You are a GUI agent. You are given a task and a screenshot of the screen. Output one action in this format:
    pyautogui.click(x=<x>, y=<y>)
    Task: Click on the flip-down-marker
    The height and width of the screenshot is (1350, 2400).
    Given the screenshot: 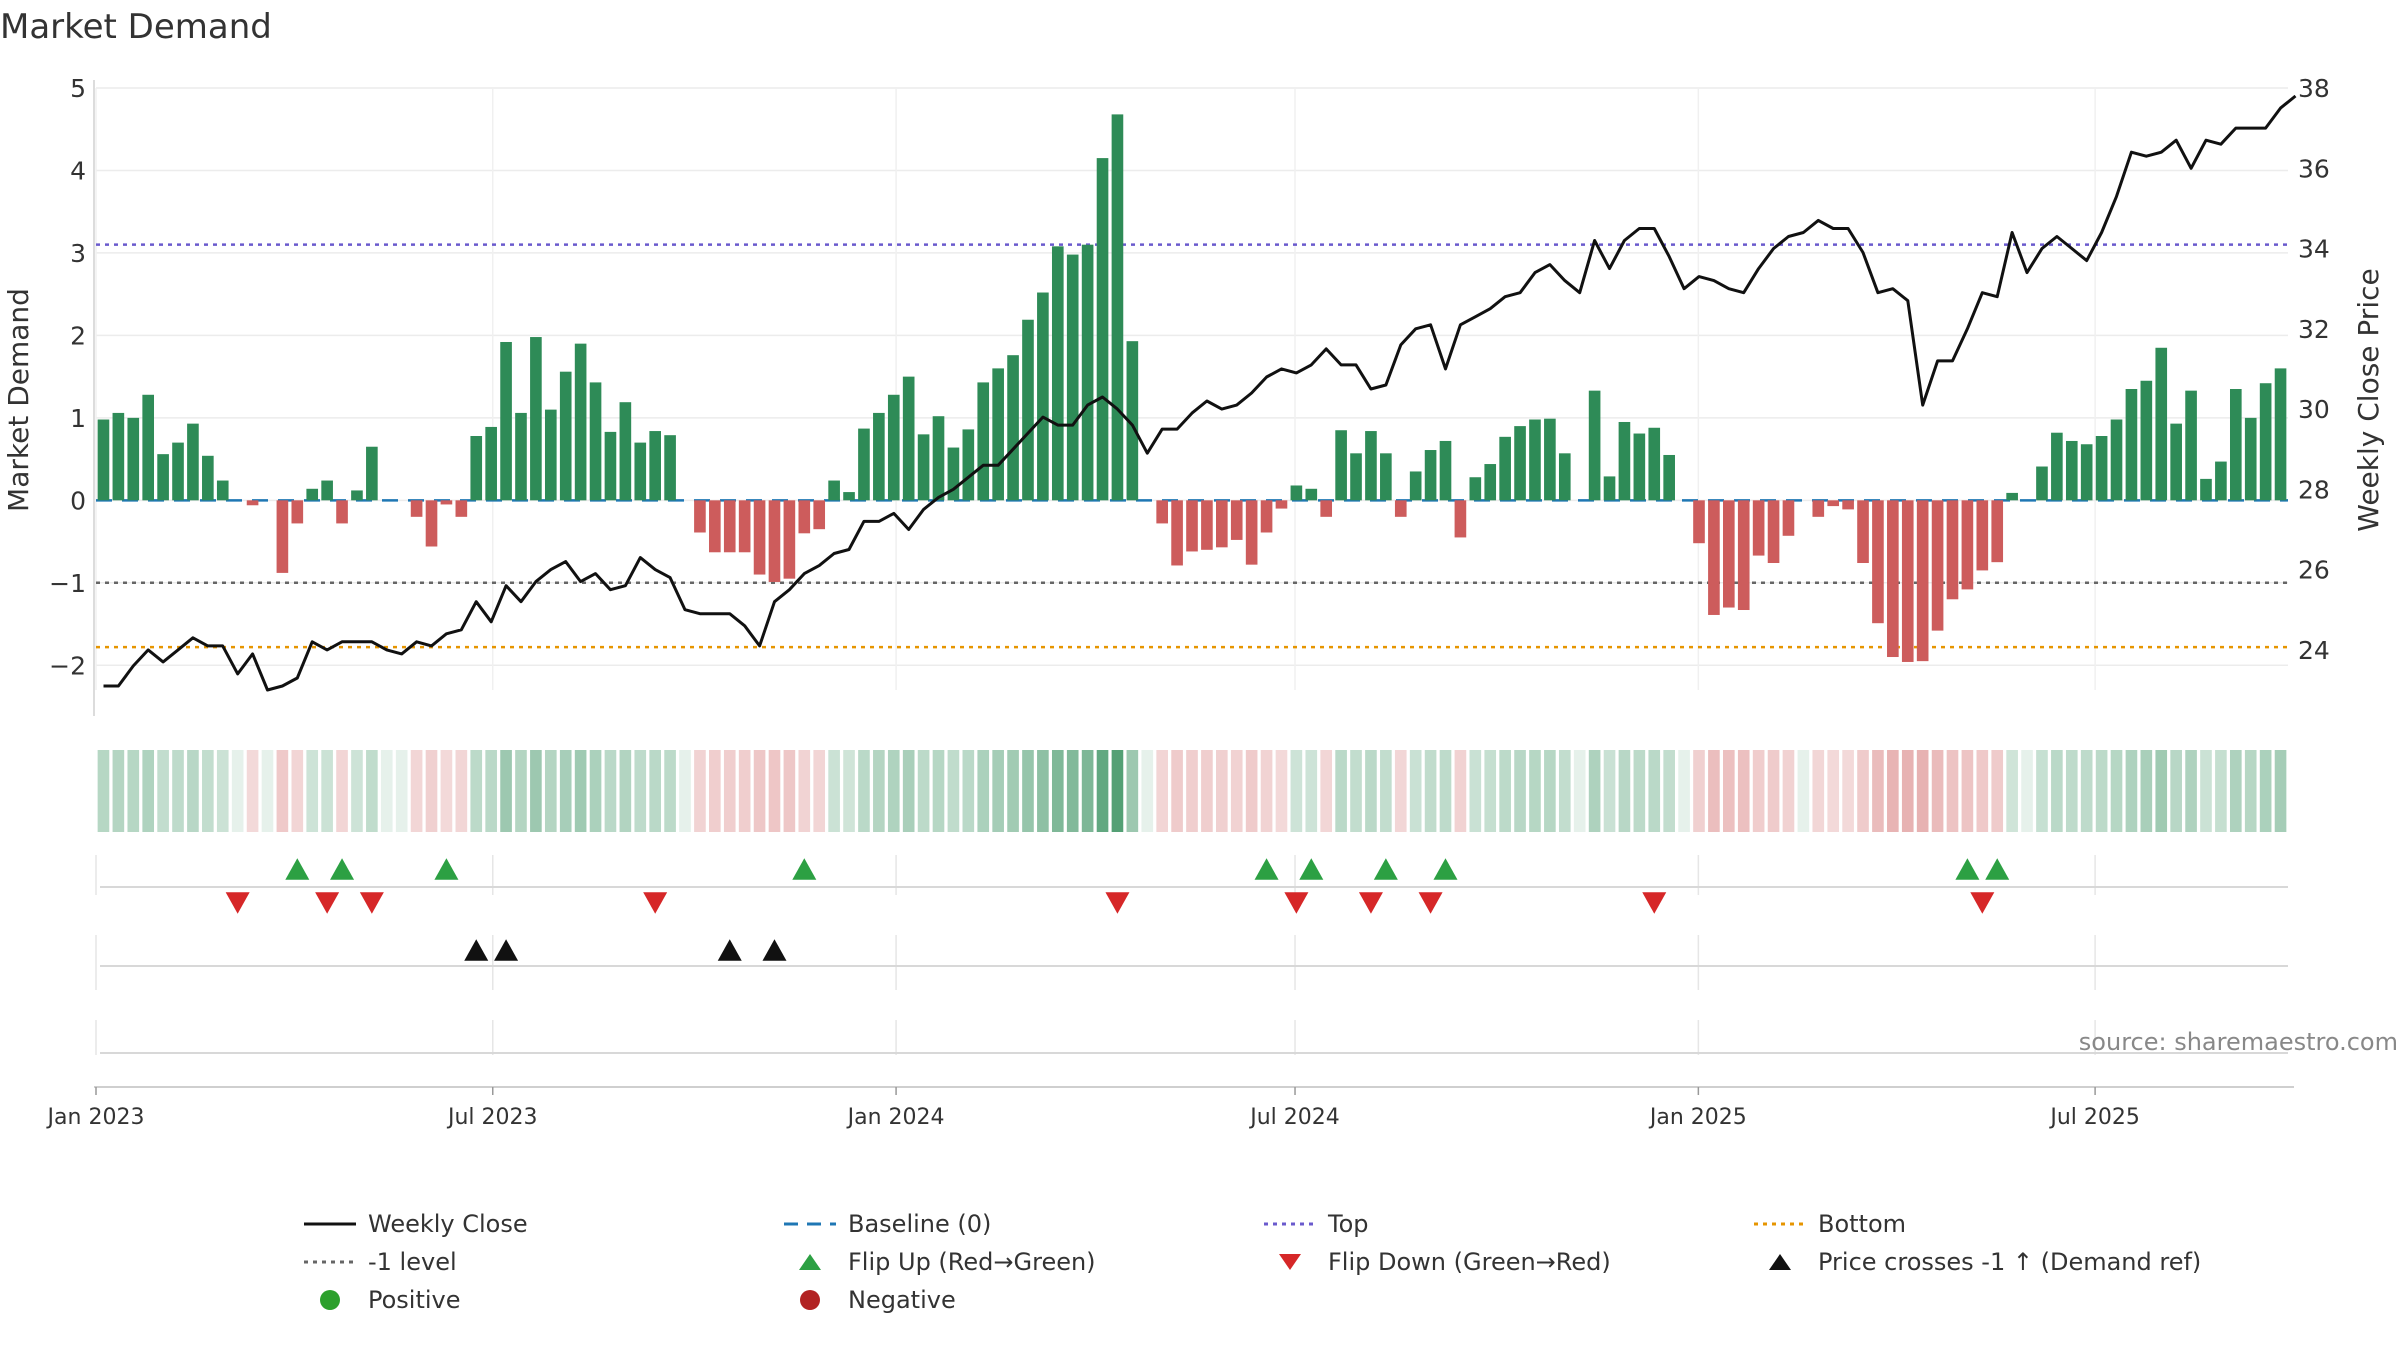 What is the action you would take?
    pyautogui.click(x=1982, y=903)
    